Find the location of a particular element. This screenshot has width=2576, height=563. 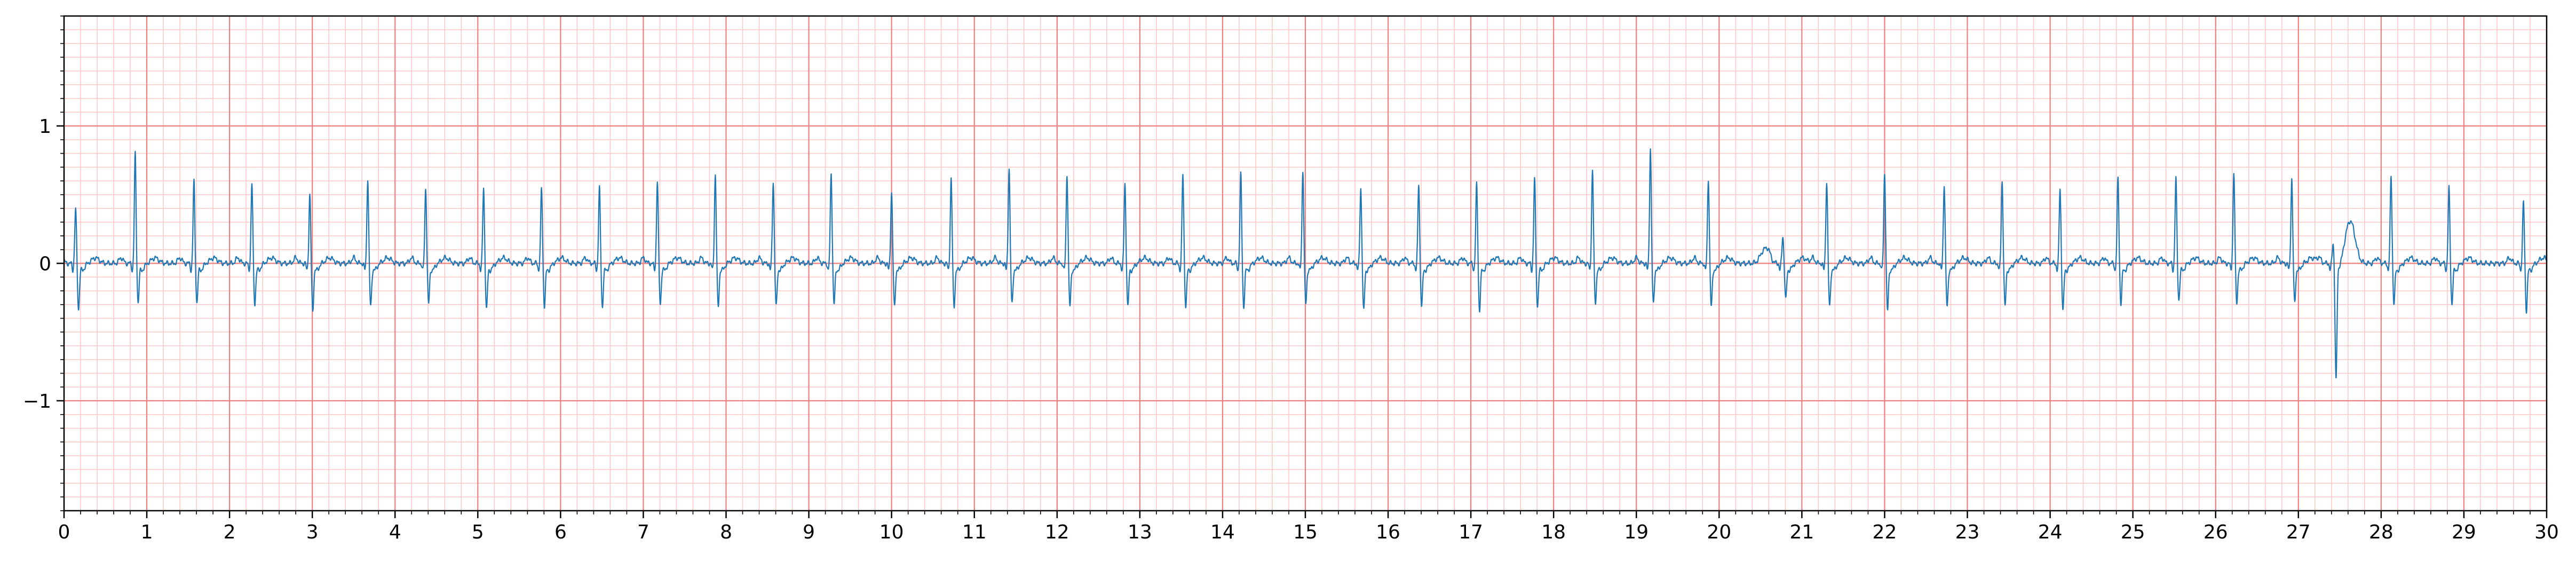

x-tick-label: 20 is located at coordinates (1719, 532).